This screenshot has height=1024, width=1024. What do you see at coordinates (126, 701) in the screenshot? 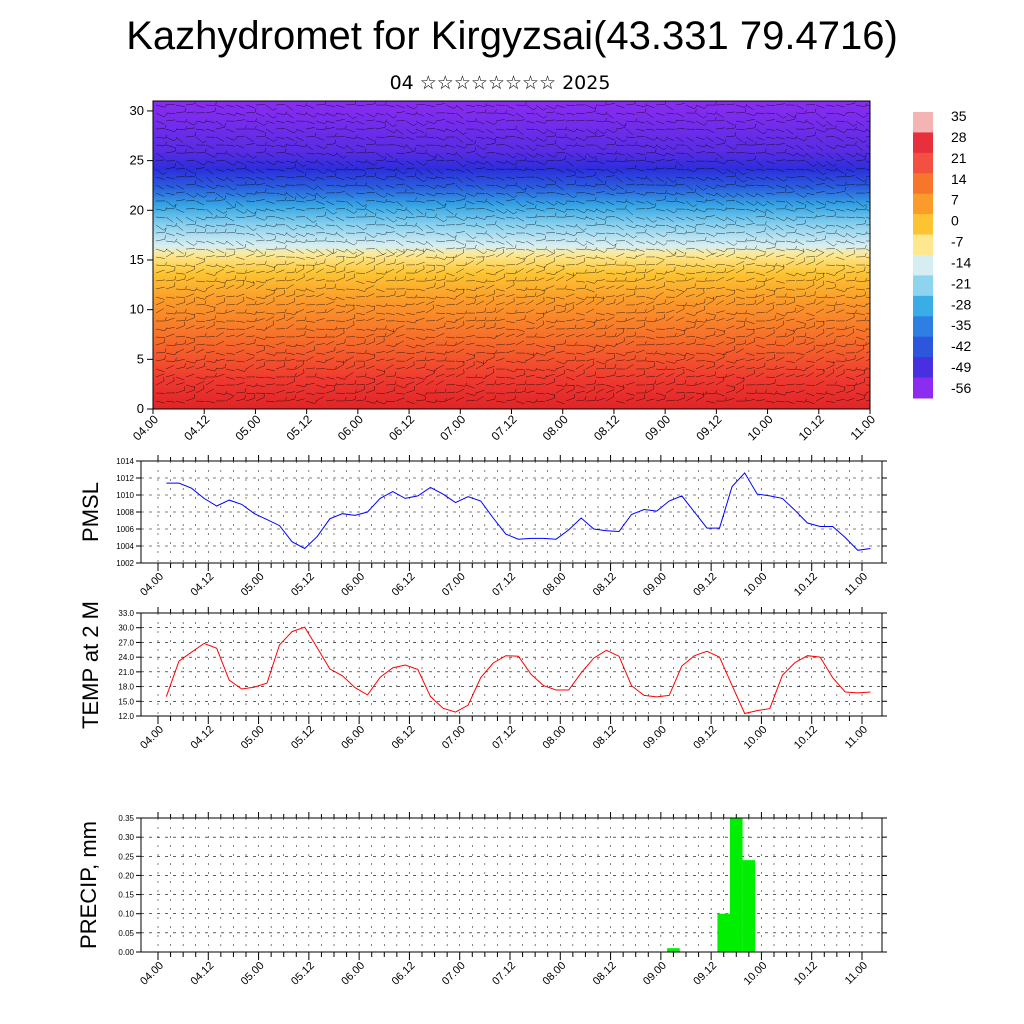
I see `y-tick-label: 15.0` at bounding box center [126, 701].